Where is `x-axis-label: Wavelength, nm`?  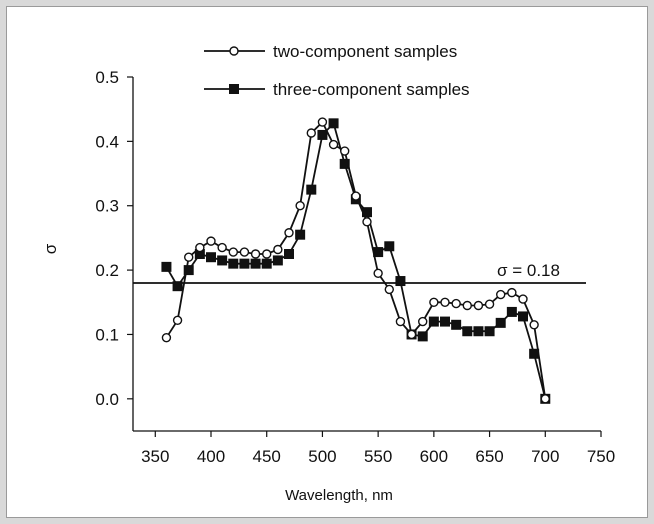
x-axis-label: Wavelength, nm is located at coordinates (339, 495).